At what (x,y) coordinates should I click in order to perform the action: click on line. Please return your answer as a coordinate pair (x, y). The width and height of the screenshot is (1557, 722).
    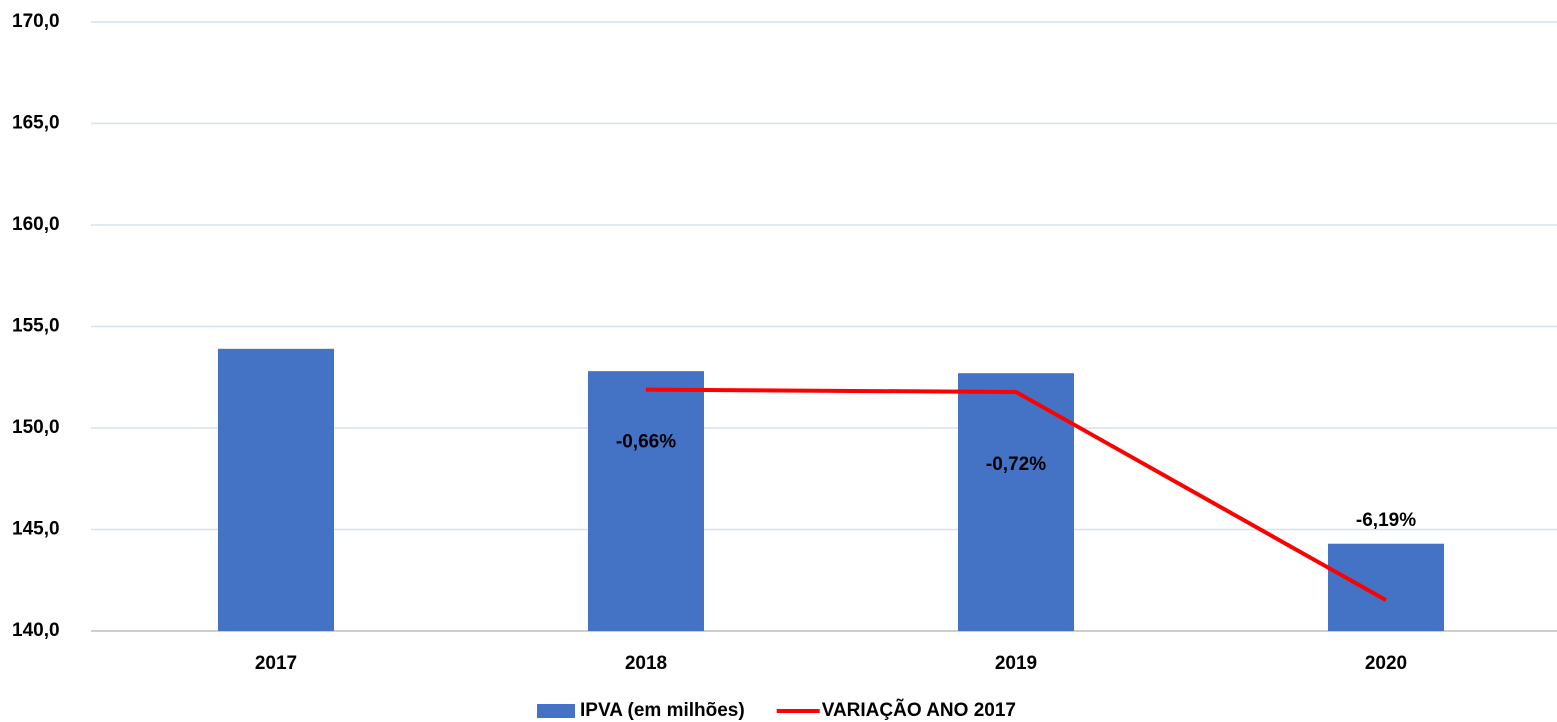
    Looking at the image, I should click on (1016, 494).